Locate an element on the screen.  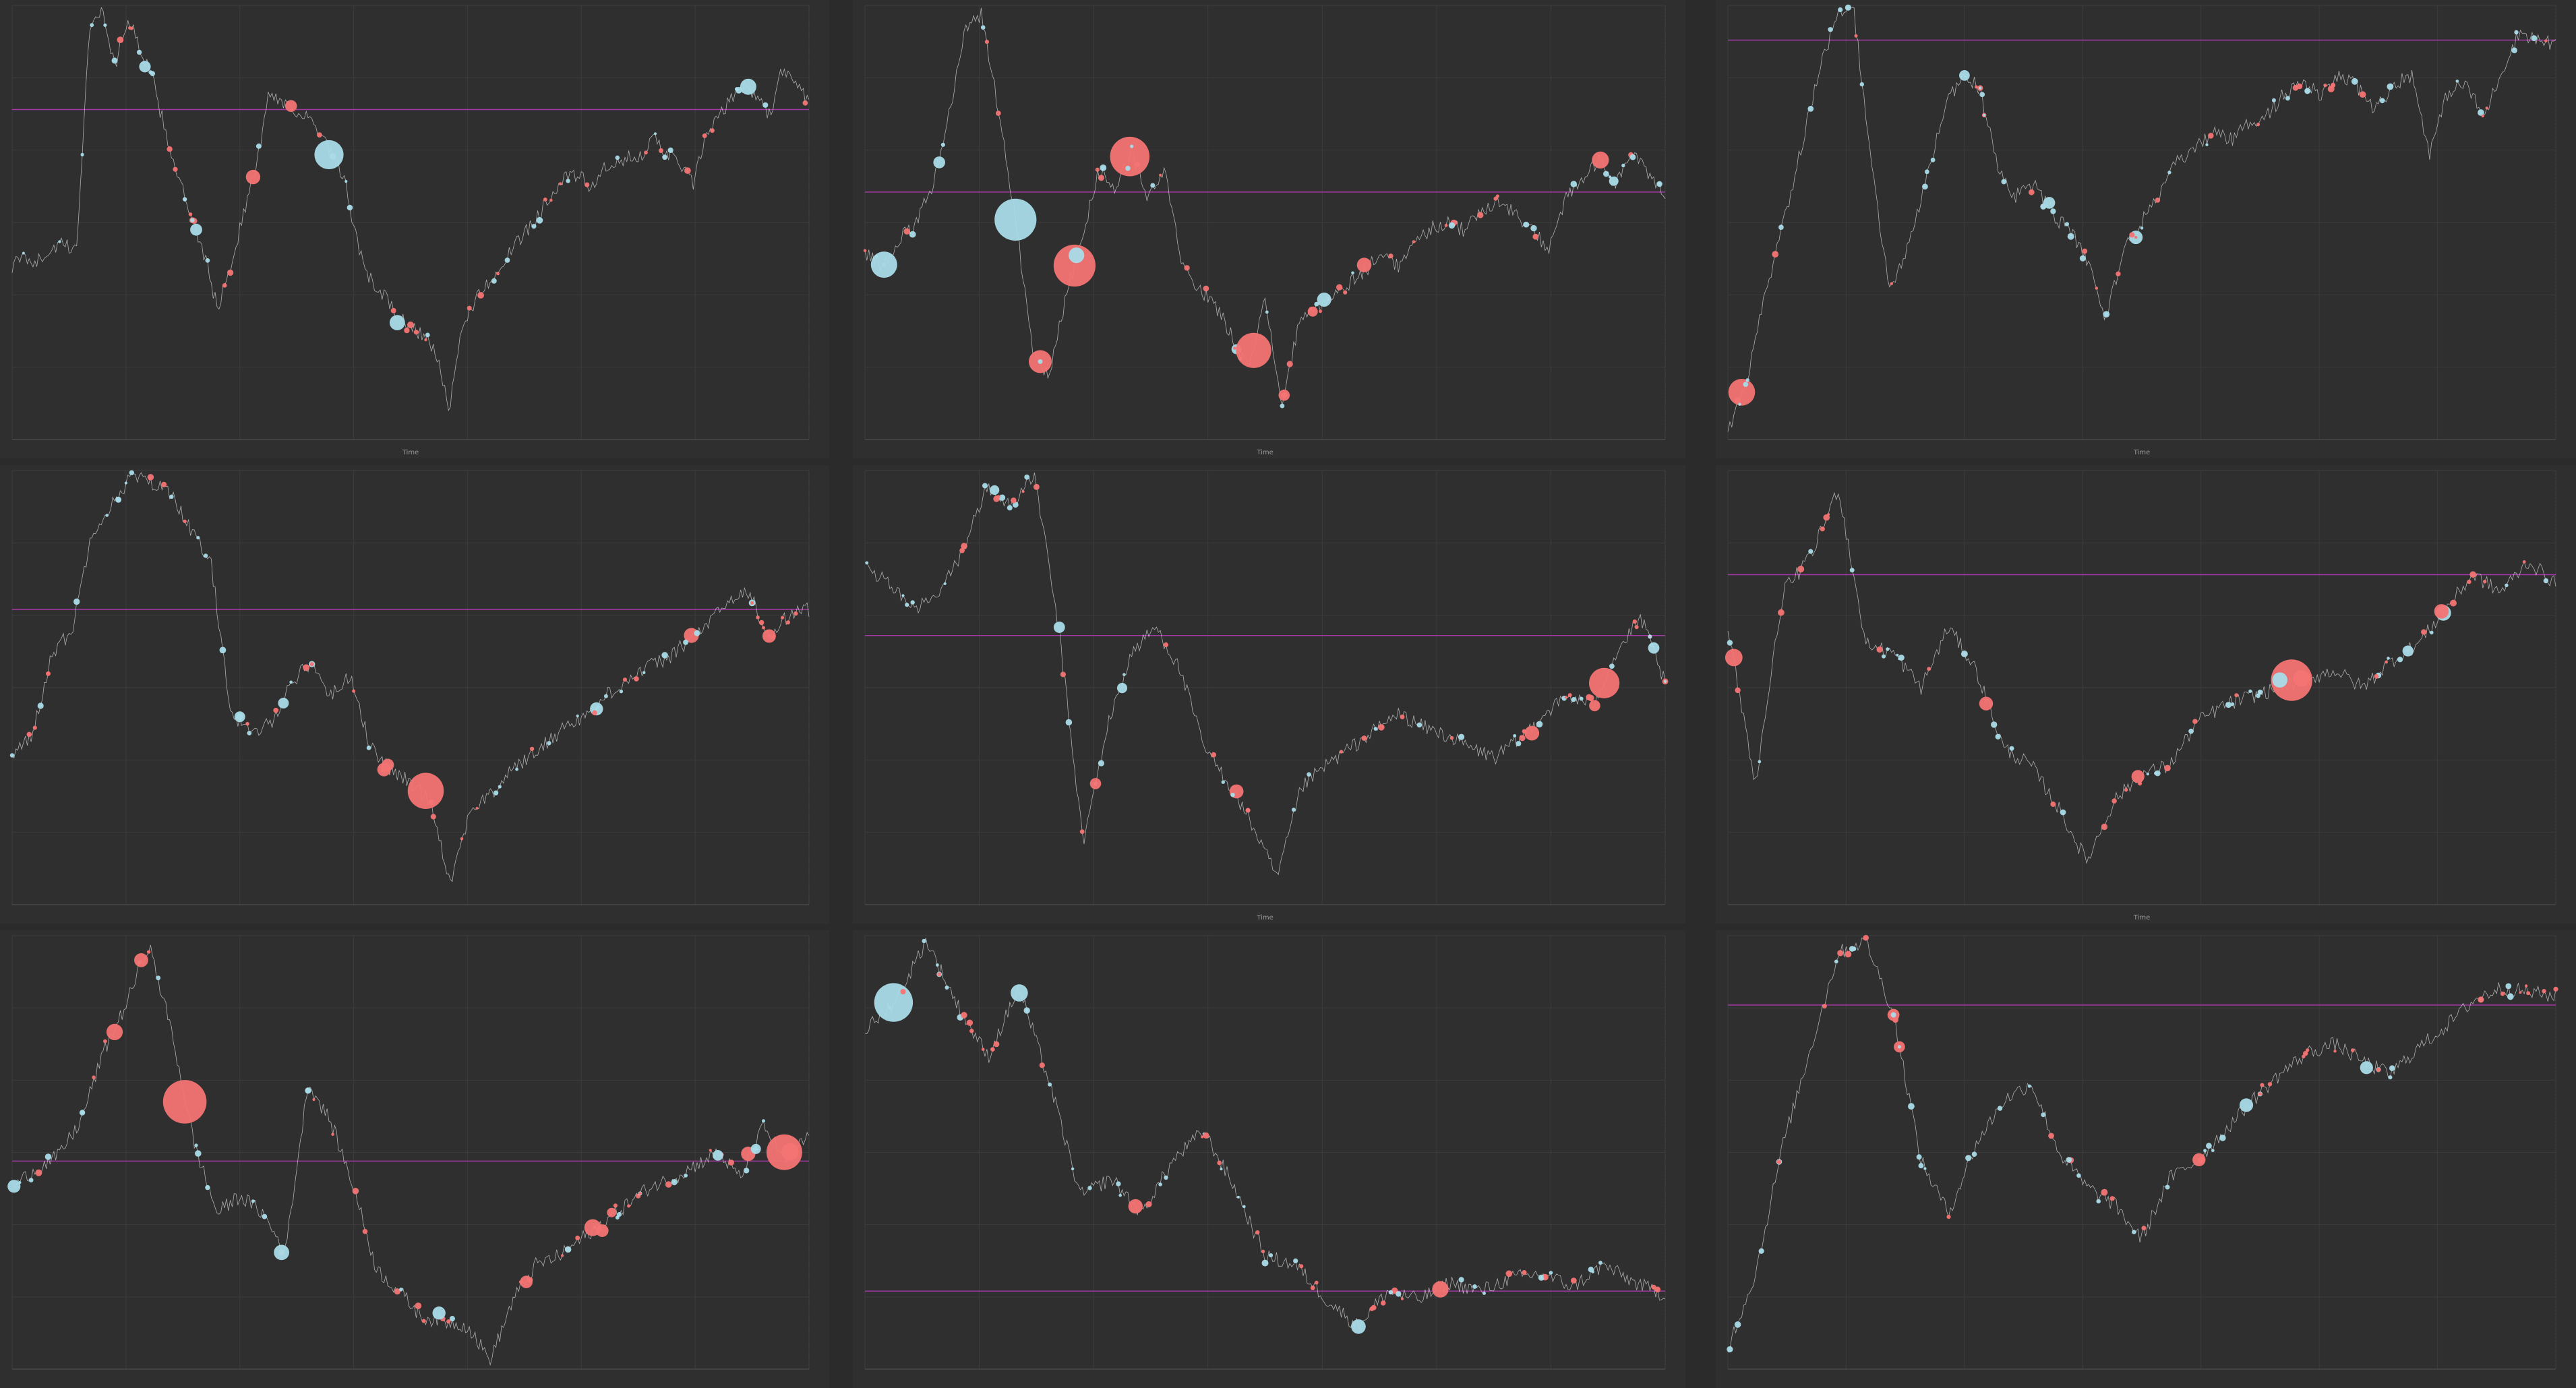
chart-svg: Time is located at coordinates (410, 230).